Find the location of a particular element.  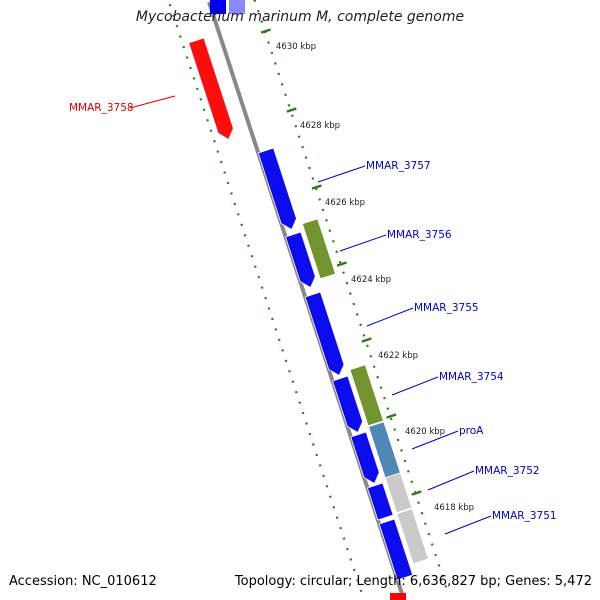

gene-label: MMAR_3756 is located at coordinates (419, 235).